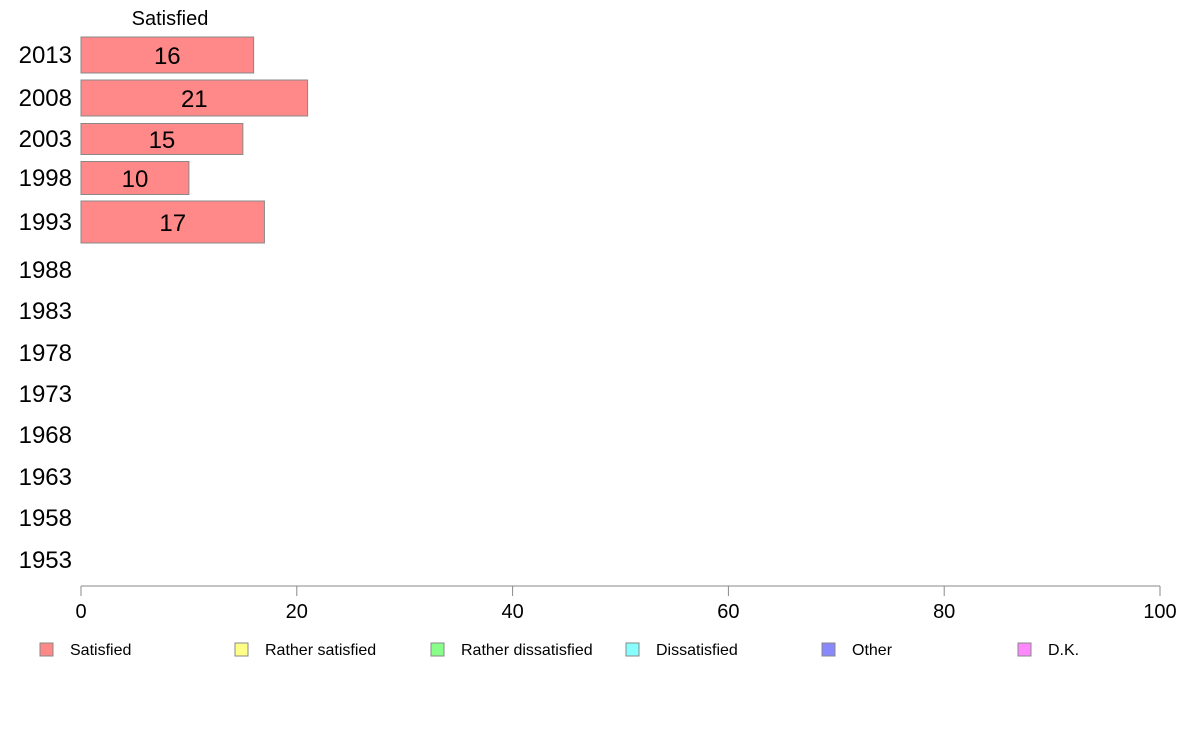 This screenshot has width=1188, height=736. Describe the element at coordinates (697, 650) in the screenshot. I see `legend-label-3: Dissatisfied` at that location.